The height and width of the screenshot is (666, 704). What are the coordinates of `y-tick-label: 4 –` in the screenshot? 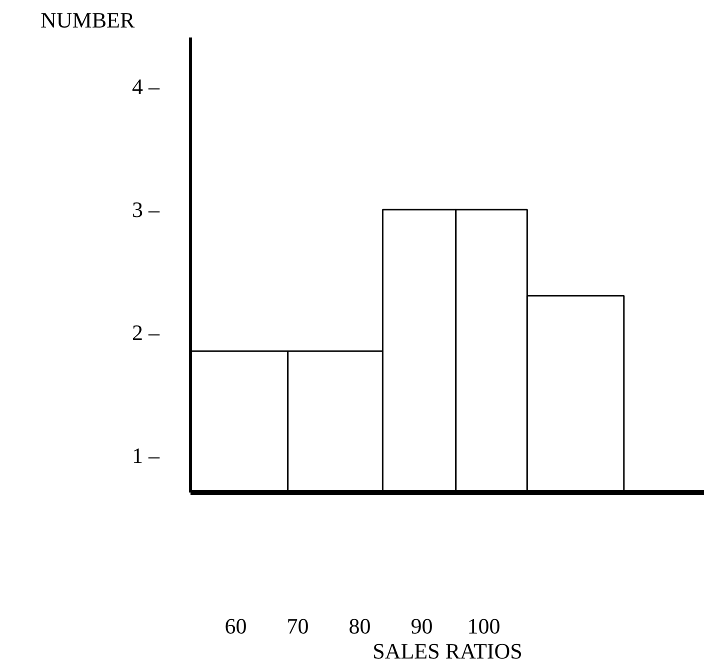 It's located at (146, 87).